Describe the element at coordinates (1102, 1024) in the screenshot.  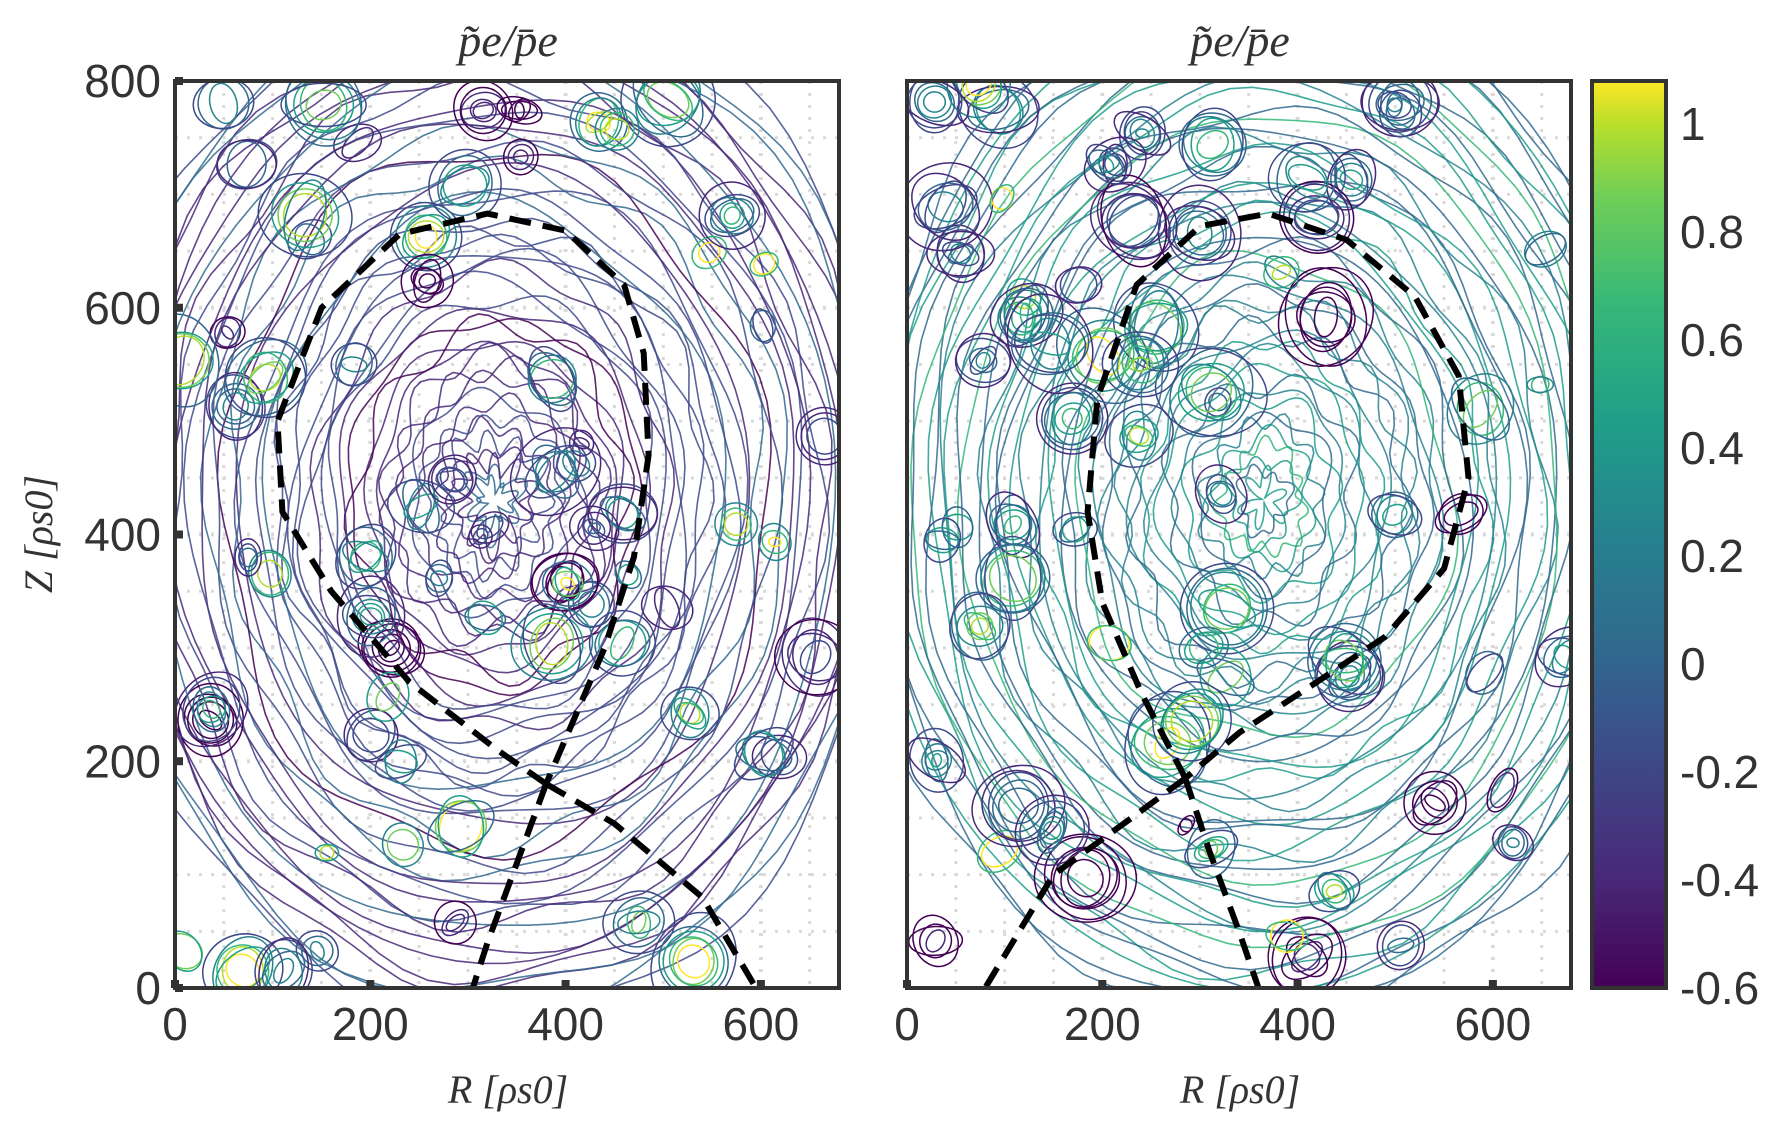
I see `x-tick-label: 200` at that location.